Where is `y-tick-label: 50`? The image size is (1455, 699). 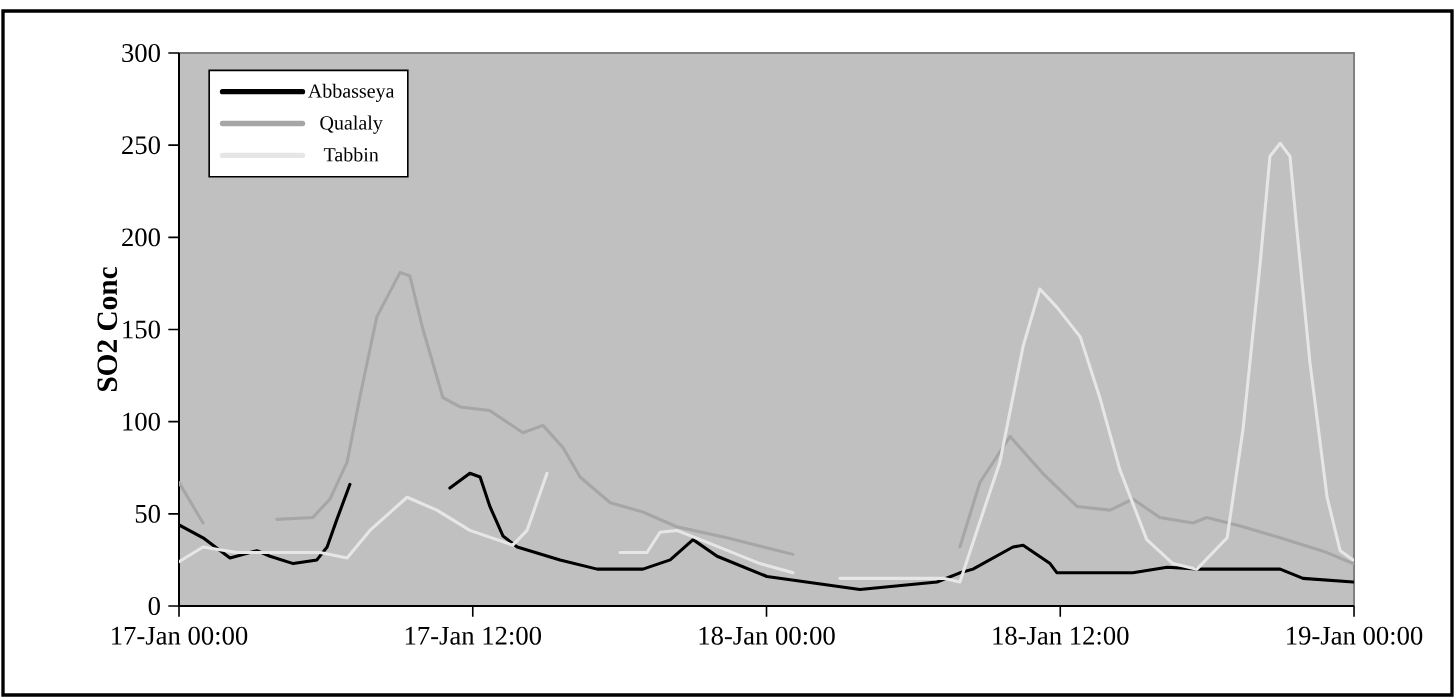
y-tick-label: 50 is located at coordinates (147, 513).